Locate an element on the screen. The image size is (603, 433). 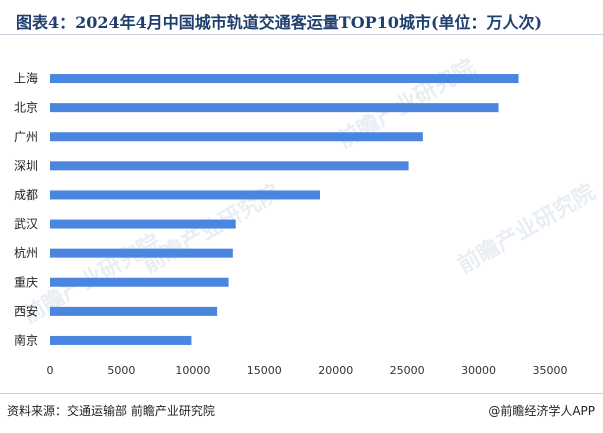
category-label: 南京 is located at coordinates (26, 339).